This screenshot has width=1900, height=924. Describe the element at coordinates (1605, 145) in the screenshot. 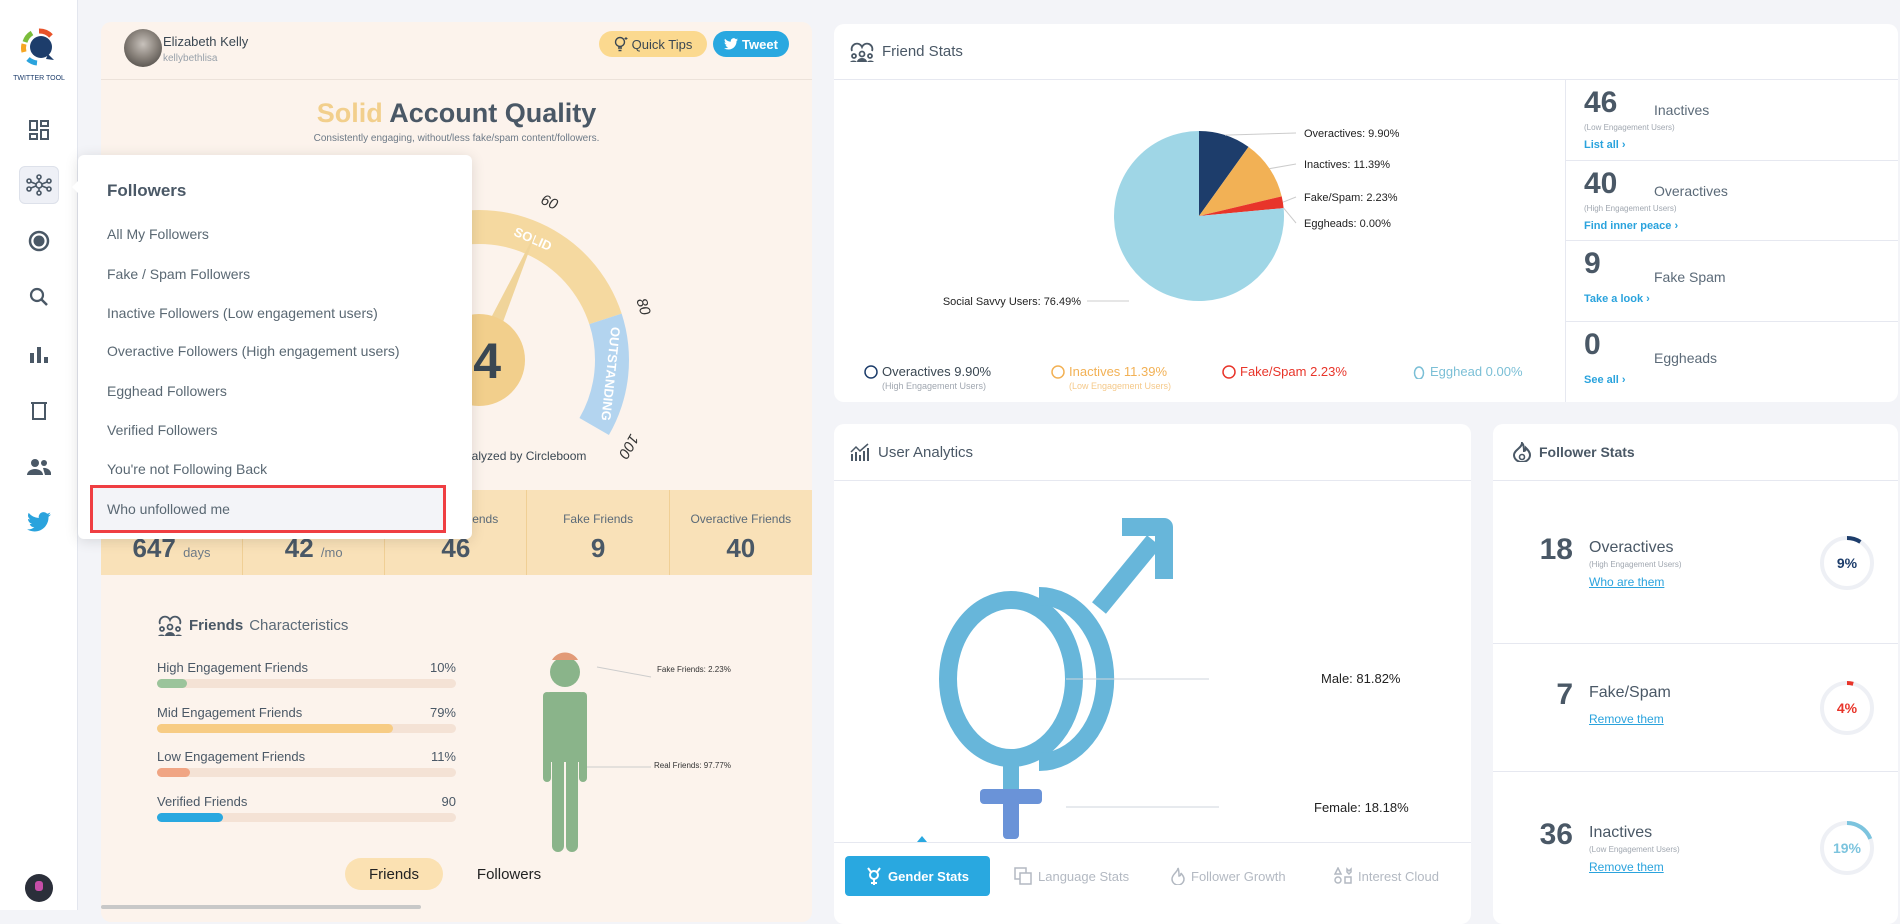

I see `summary-link: List all ›` at that location.